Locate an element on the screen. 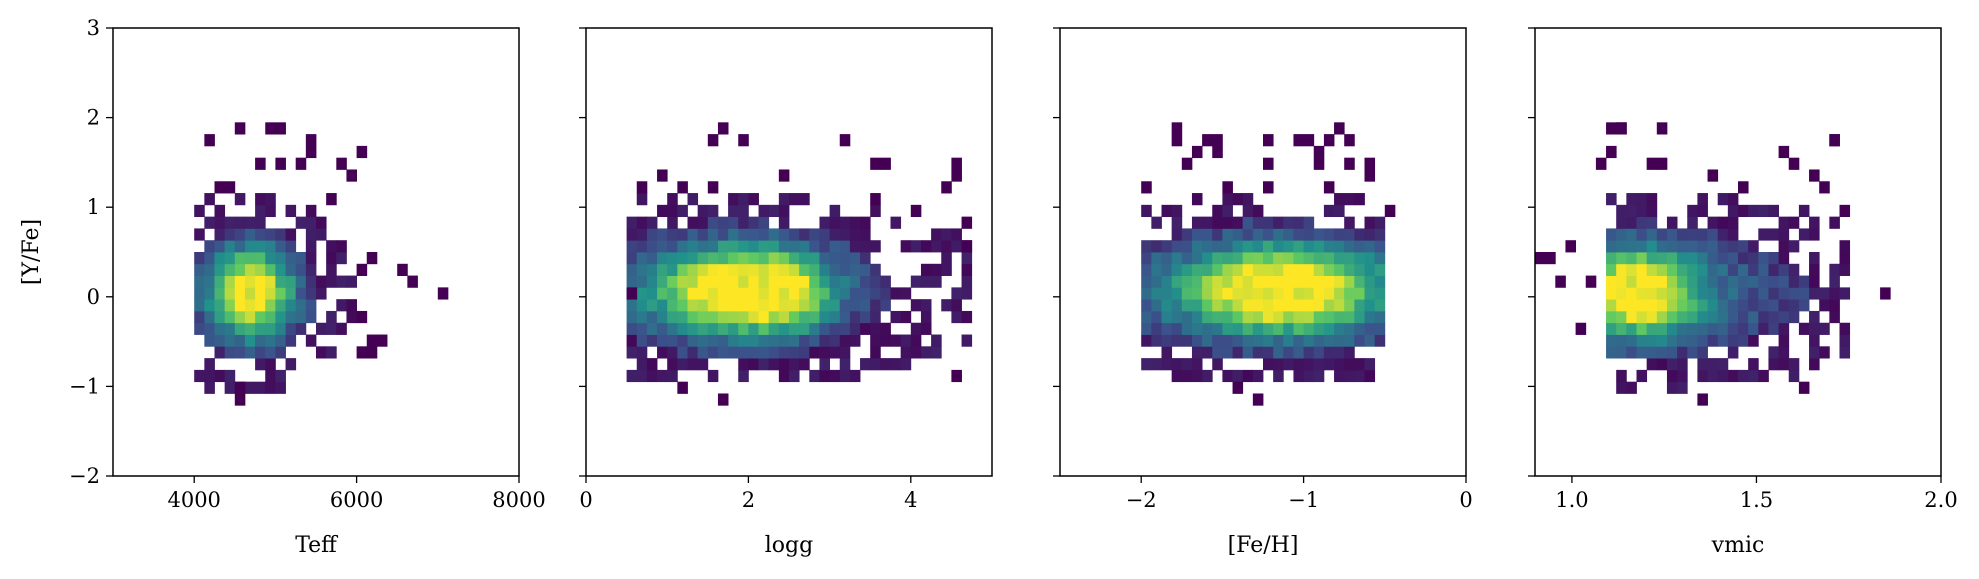  heatmap-outlier-cell is located at coordinates (270, 128).